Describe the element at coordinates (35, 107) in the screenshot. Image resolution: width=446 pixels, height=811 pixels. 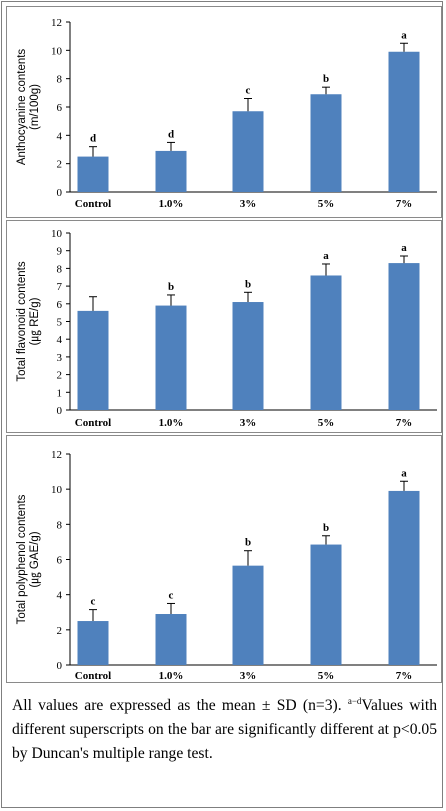
I see `y-axis-label-line: (m/100g)` at that location.